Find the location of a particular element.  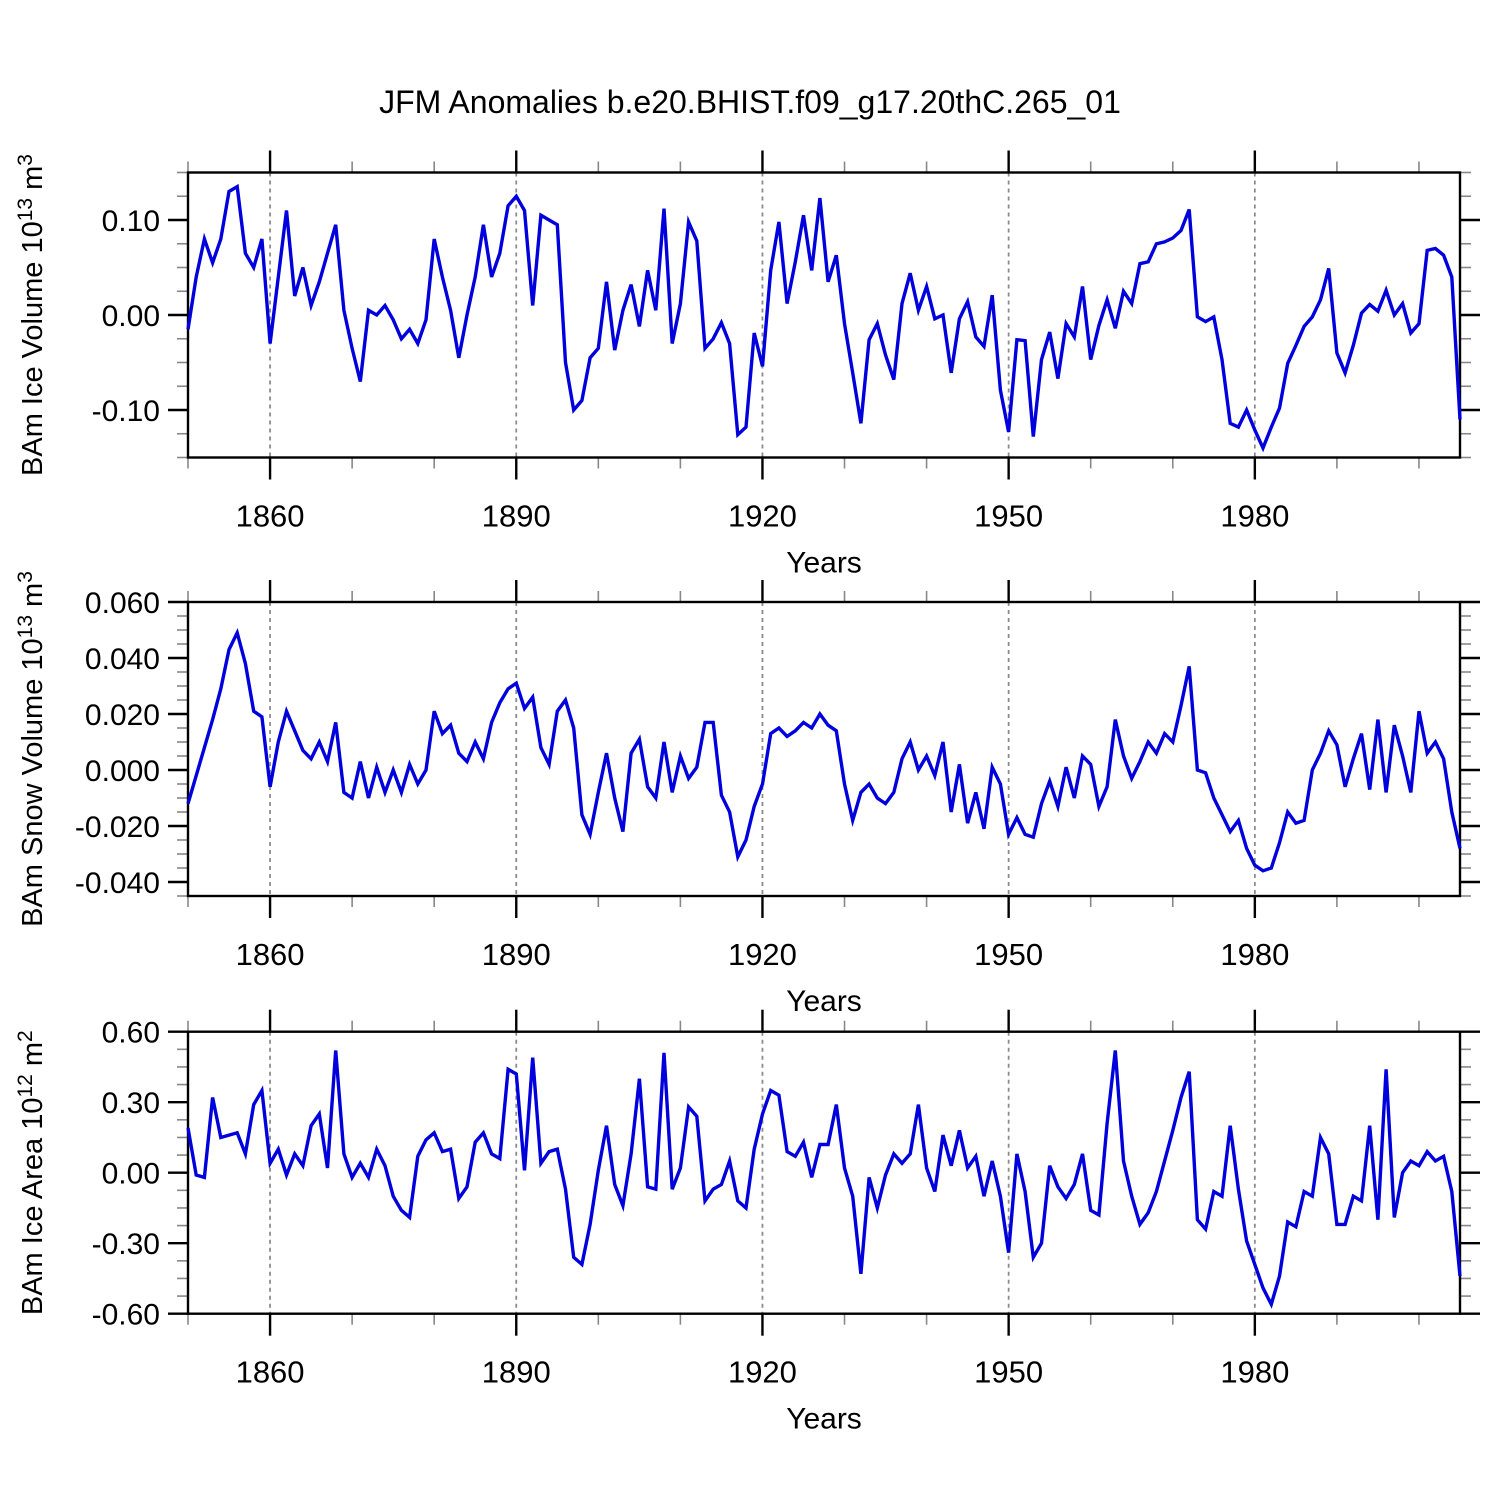

y-tick-label: 0.60 is located at coordinates (131, 1033).